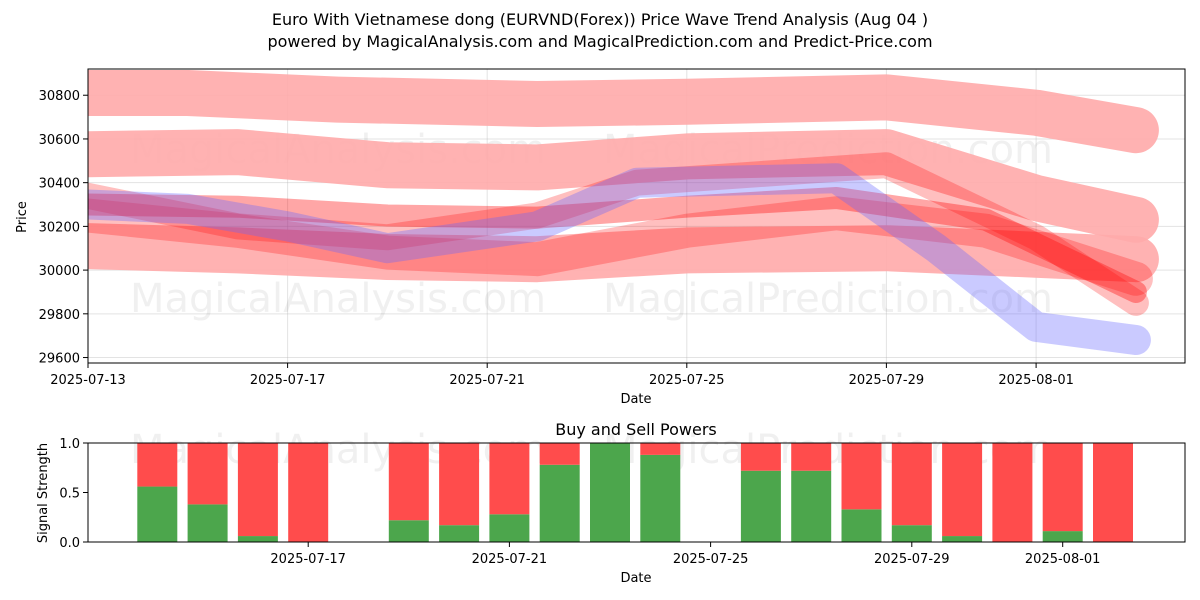 The image size is (1200, 600). What do you see at coordinates (59, 315) in the screenshot?
I see `y-tick-label: 29800` at bounding box center [59, 315].